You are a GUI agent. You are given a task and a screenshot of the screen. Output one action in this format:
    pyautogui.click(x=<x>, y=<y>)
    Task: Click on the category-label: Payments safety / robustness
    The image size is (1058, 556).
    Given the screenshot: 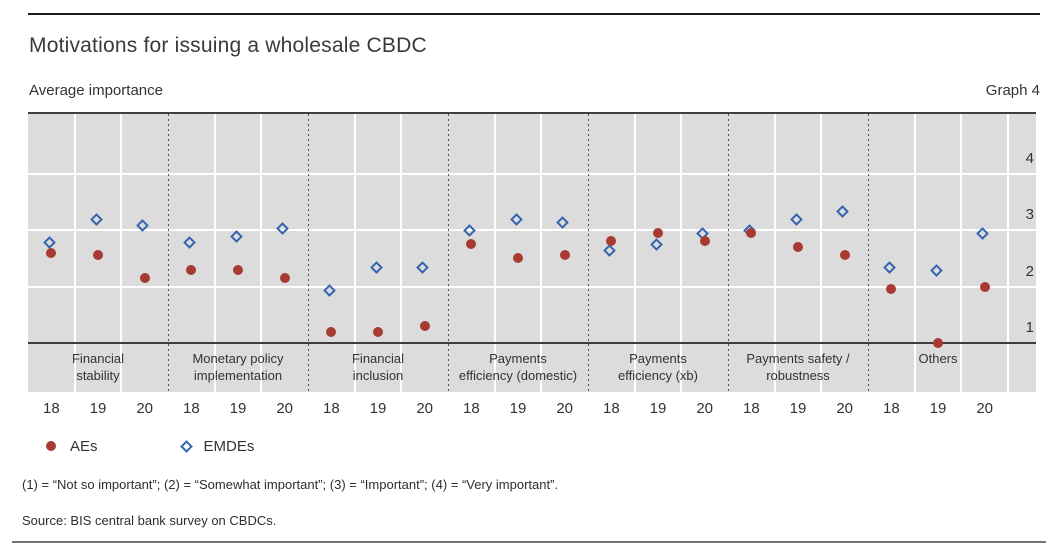 What is the action you would take?
    pyautogui.click(x=798, y=367)
    